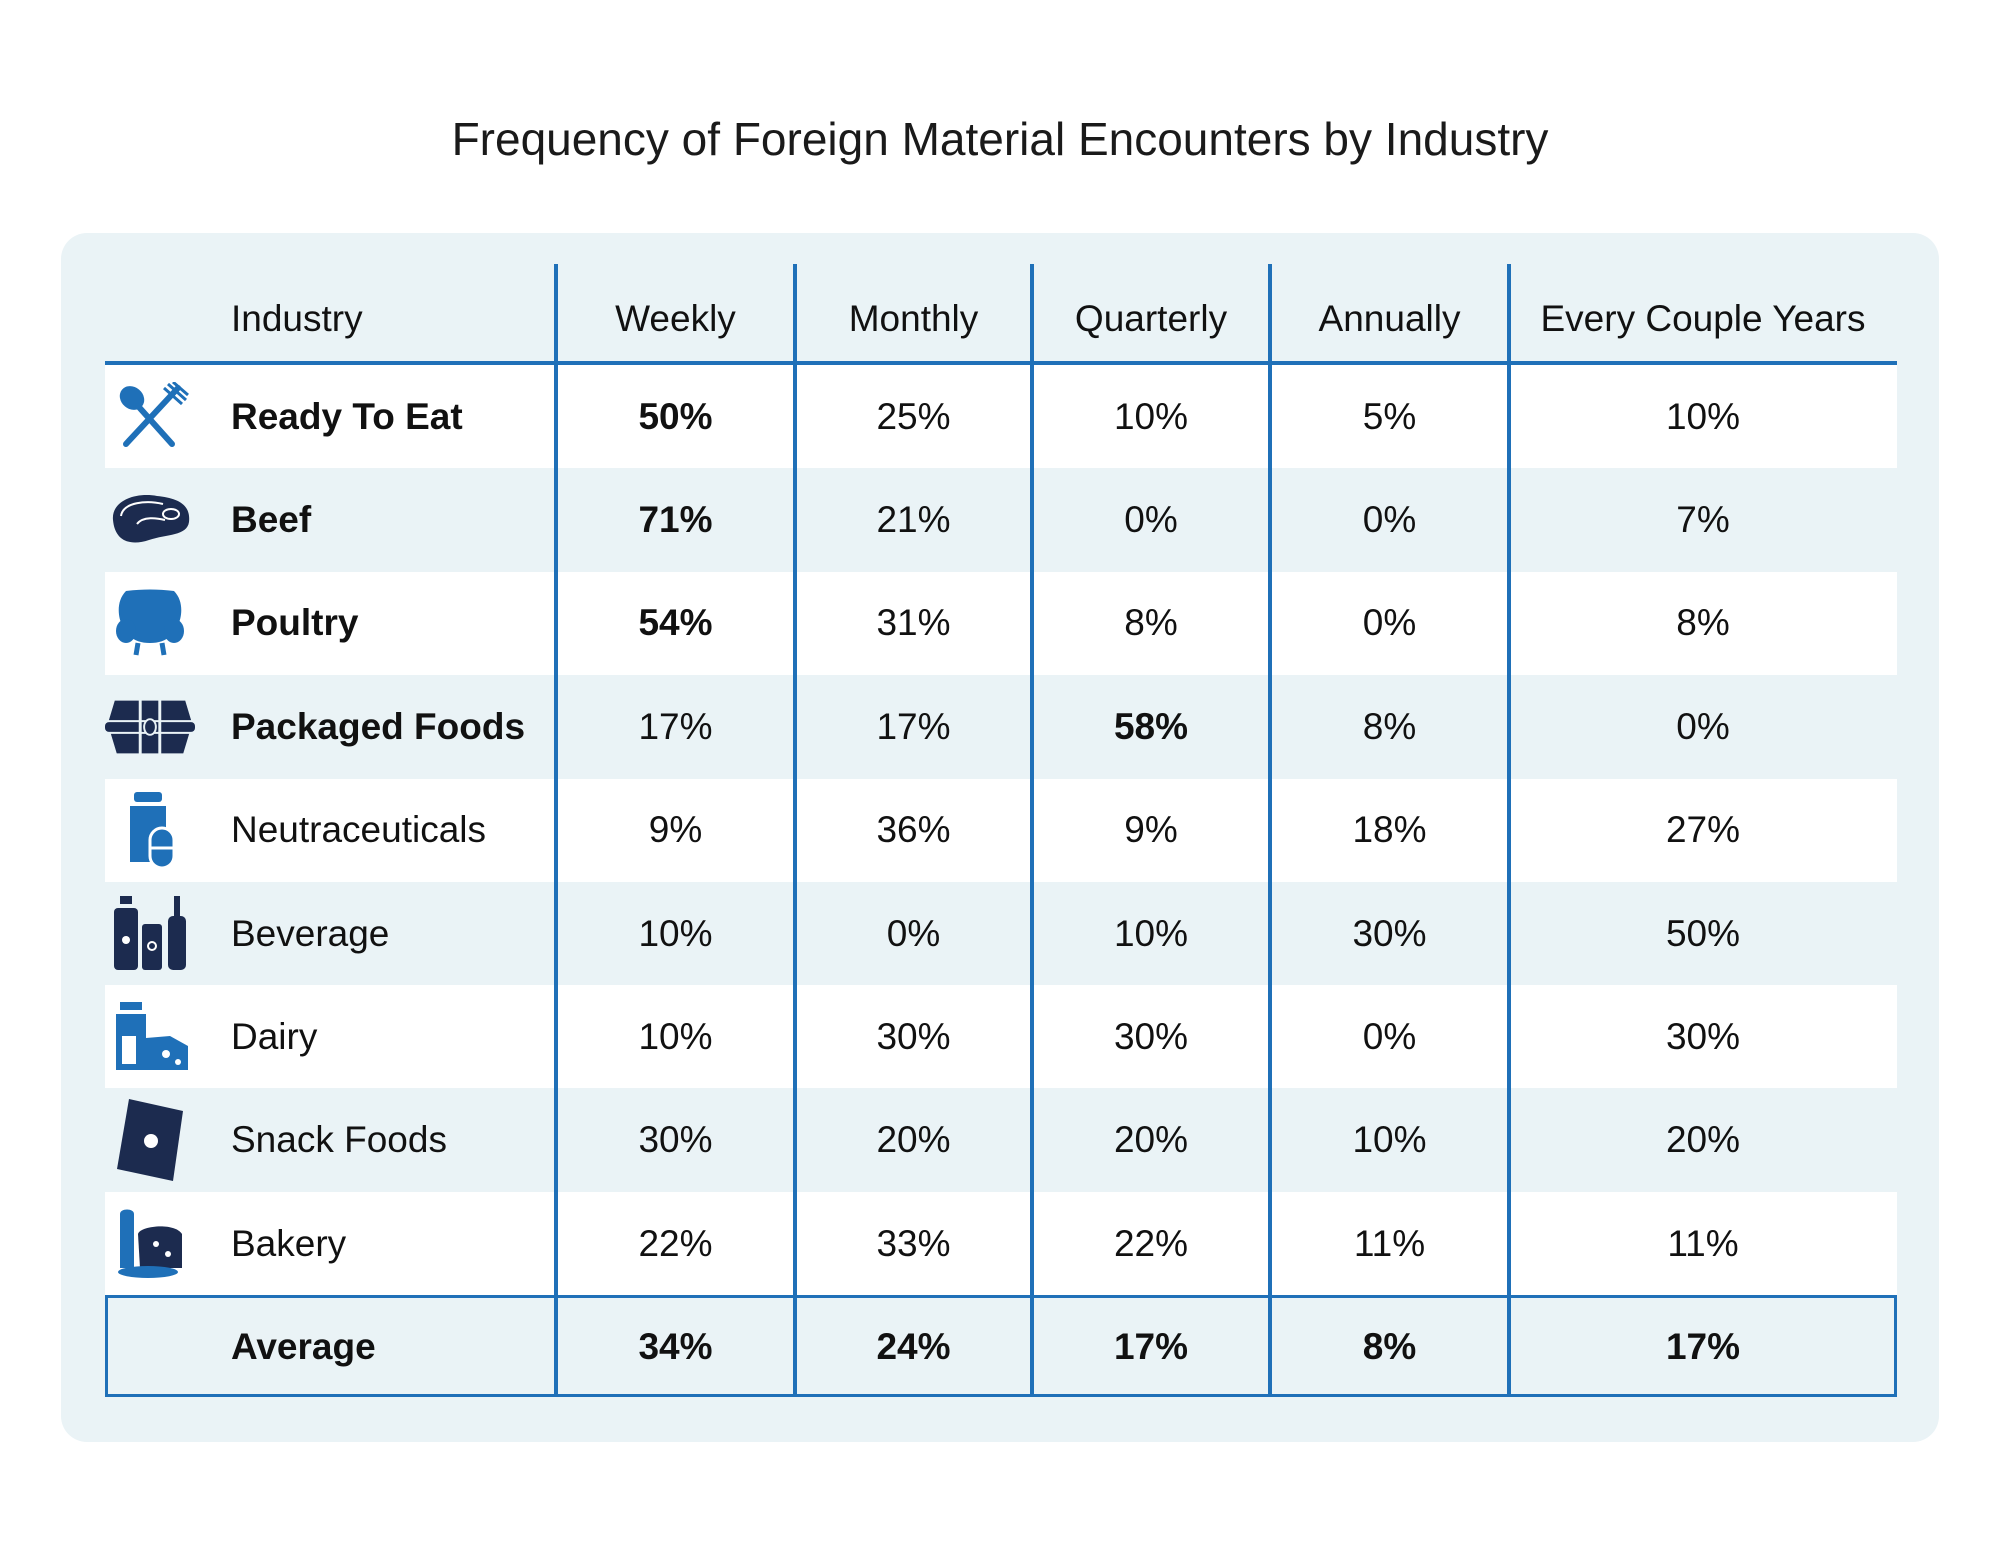 The height and width of the screenshot is (1550, 2000). Describe the element at coordinates (1703, 1036) in the screenshot. I see `cell-every-couple-years: 30%` at that location.